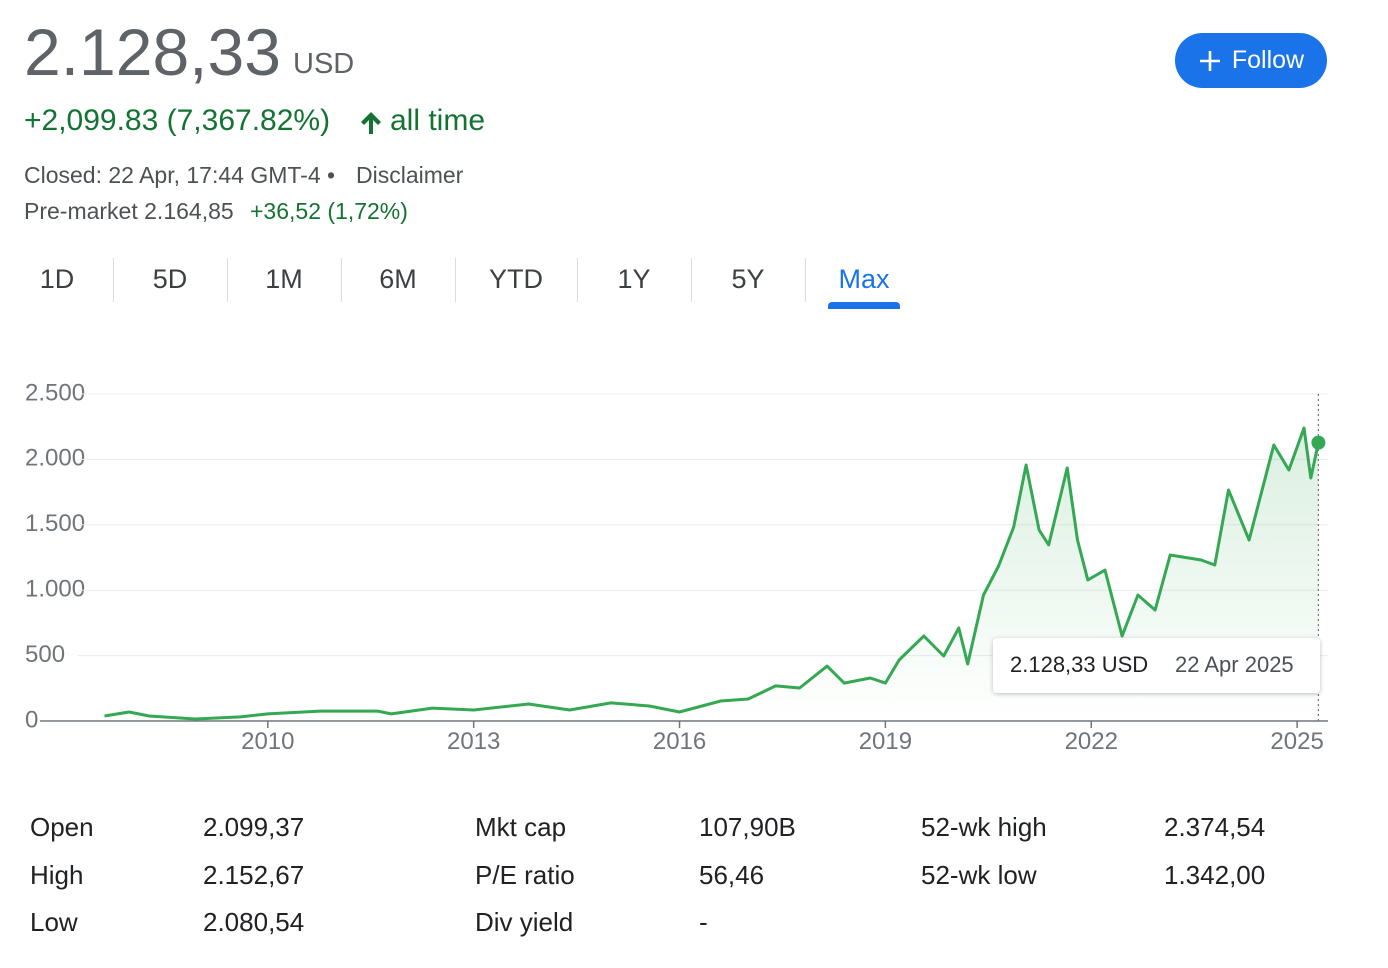 This screenshot has height=968, width=1388. What do you see at coordinates (473, 741) in the screenshot?
I see `x-tick-label: 2013` at bounding box center [473, 741].